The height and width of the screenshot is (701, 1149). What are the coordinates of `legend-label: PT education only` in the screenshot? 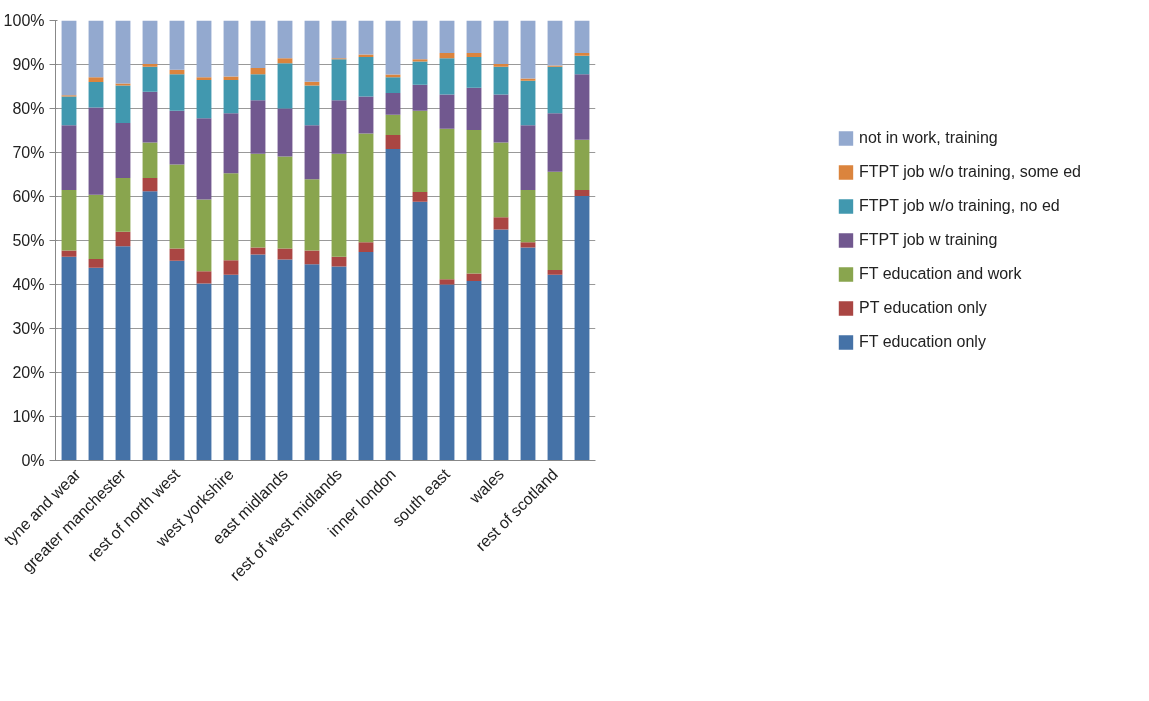 It's located at (922, 308).